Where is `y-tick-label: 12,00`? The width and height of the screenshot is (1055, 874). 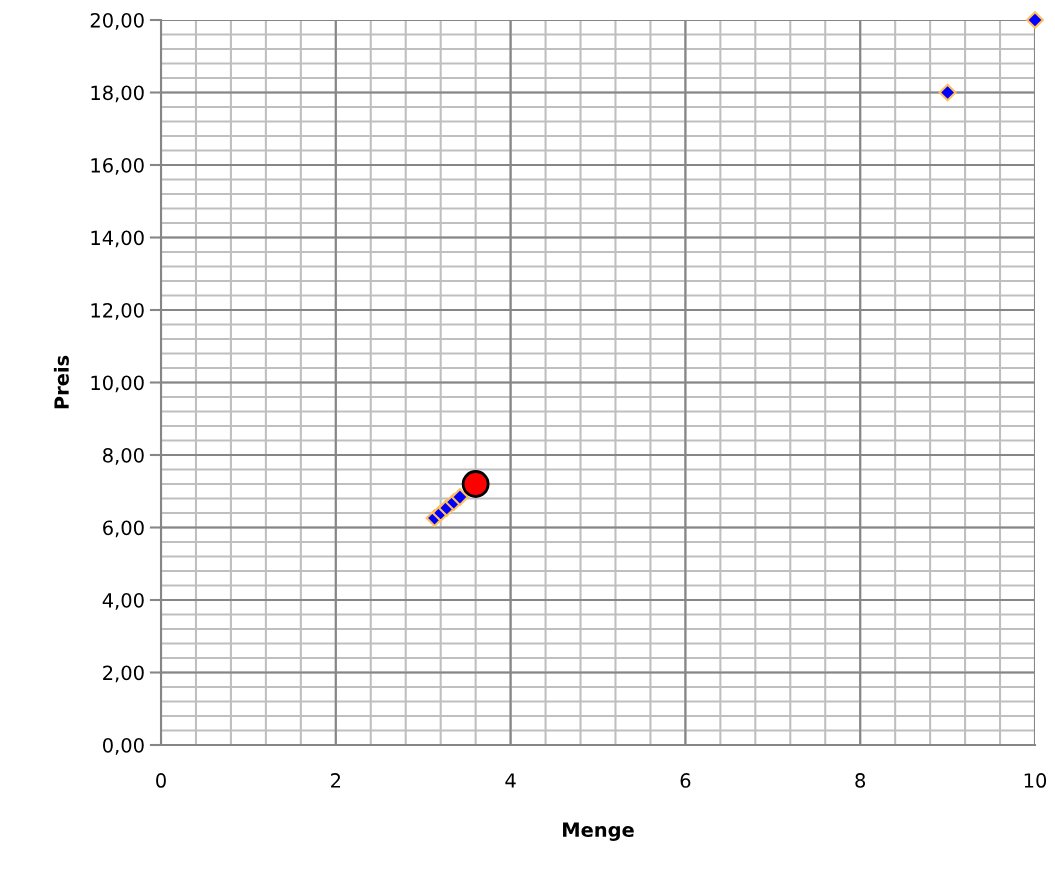
y-tick-label: 12,00 is located at coordinates (117, 311).